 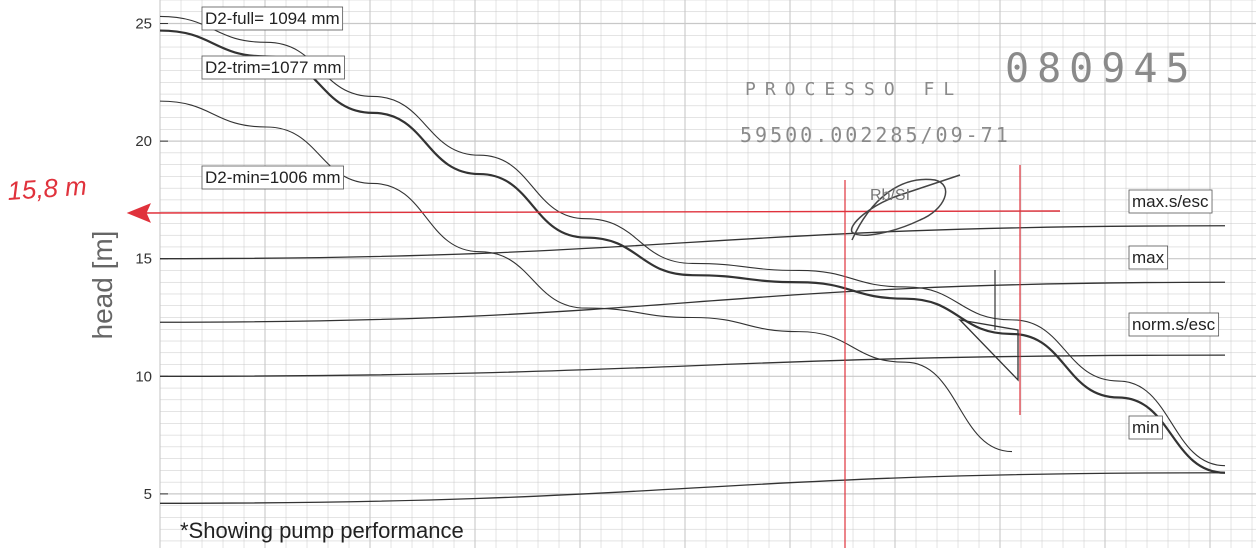 I want to click on handwritten-scribble-icon, so click(x=905, y=207).